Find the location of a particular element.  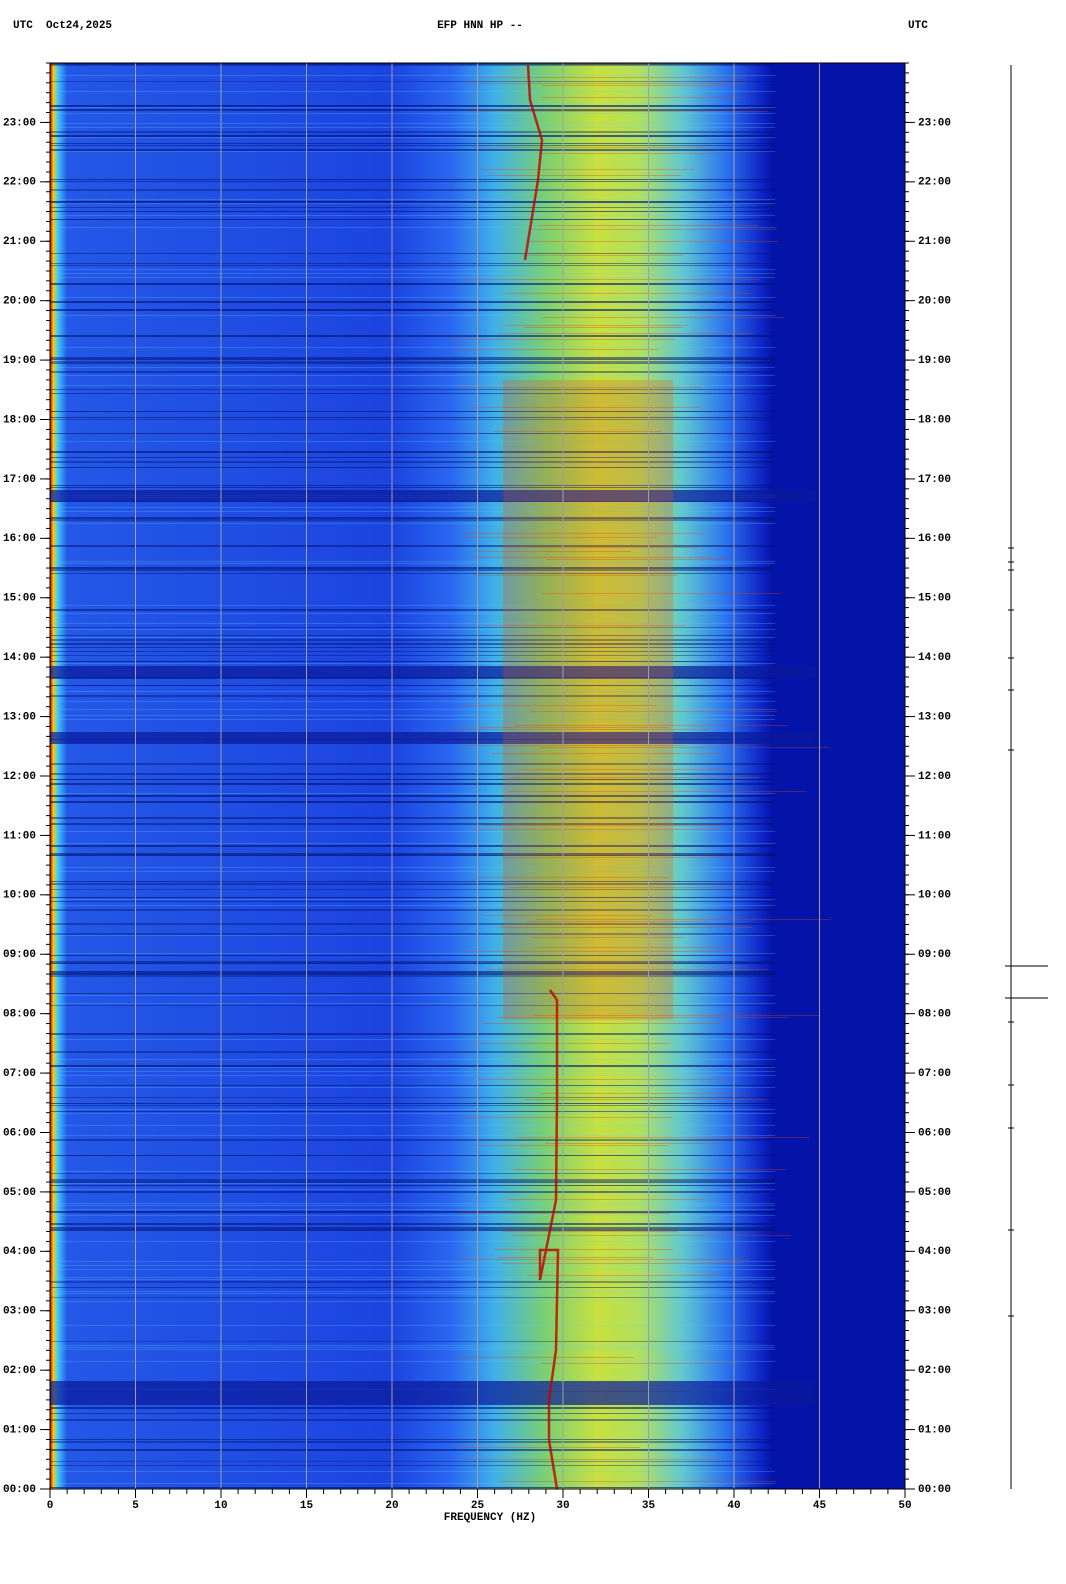

x-tick-label: 0 is located at coordinates (50, 1506).